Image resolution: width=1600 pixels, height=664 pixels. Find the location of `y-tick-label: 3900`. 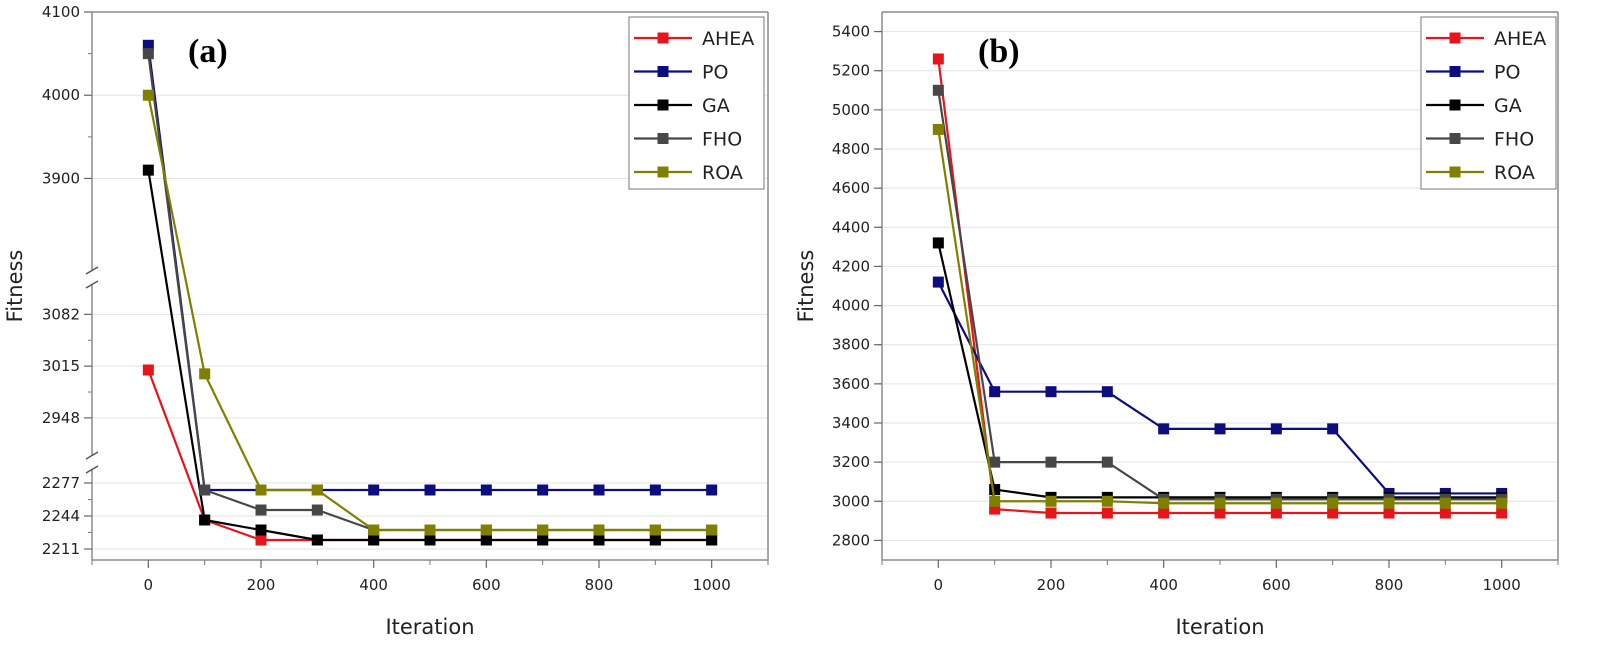

y-tick-label: 3900 is located at coordinates (61, 178).